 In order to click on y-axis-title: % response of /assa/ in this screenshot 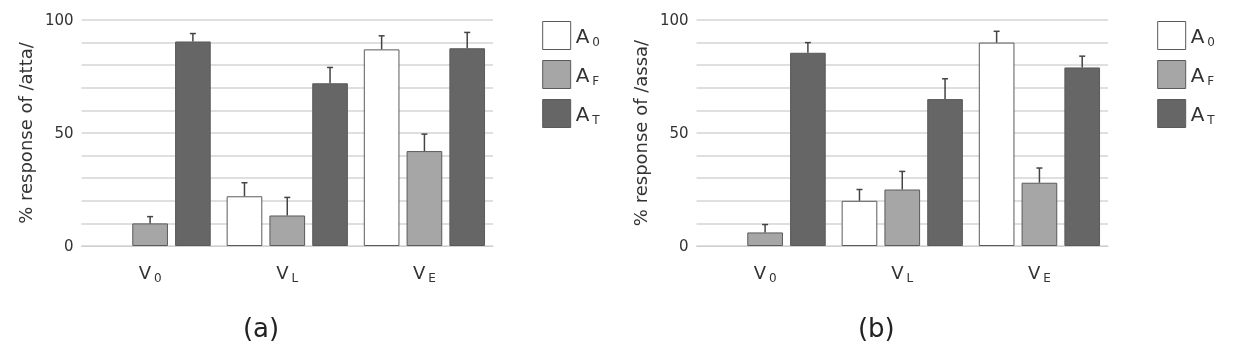, I will do `click(640, 132)`.